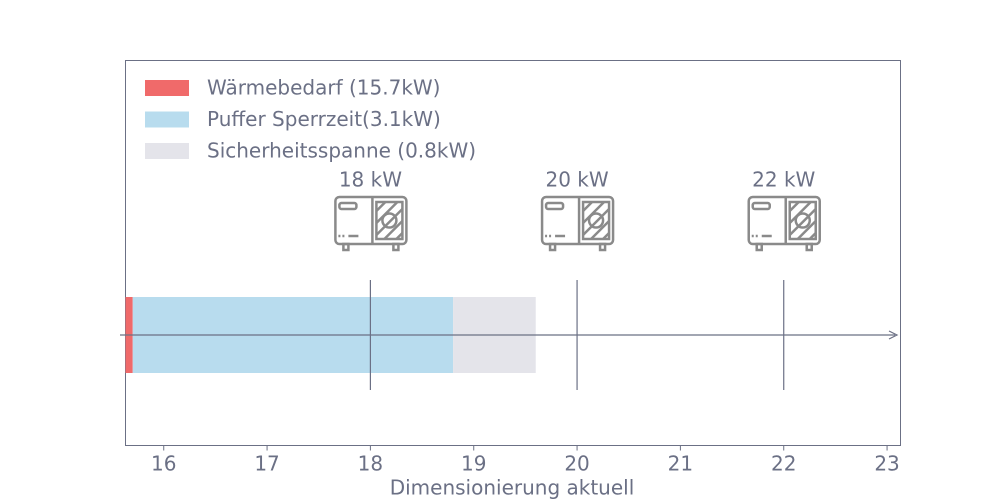  What do you see at coordinates (893, 335) in the screenshot?
I see `arrow-head` at bounding box center [893, 335].